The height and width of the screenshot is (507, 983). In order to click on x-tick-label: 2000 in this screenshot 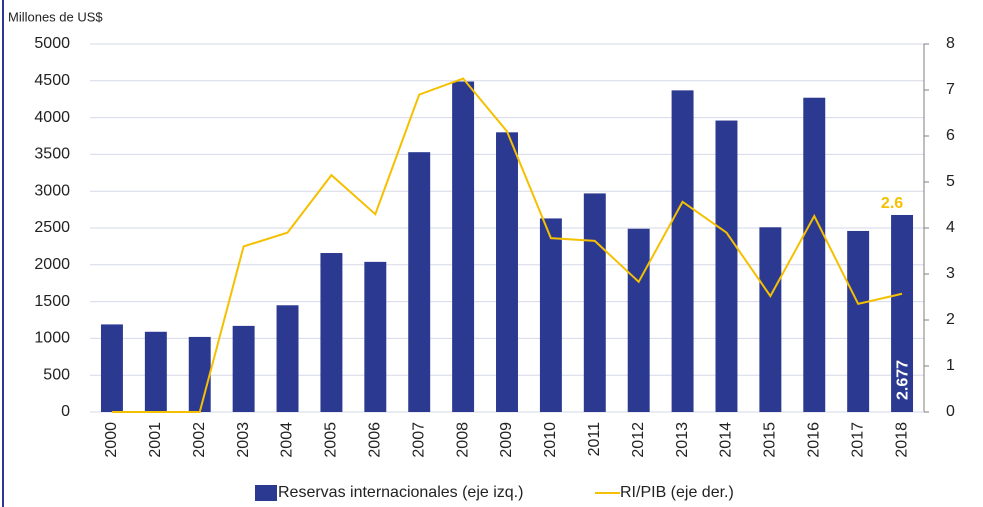, I will do `click(111, 440)`.